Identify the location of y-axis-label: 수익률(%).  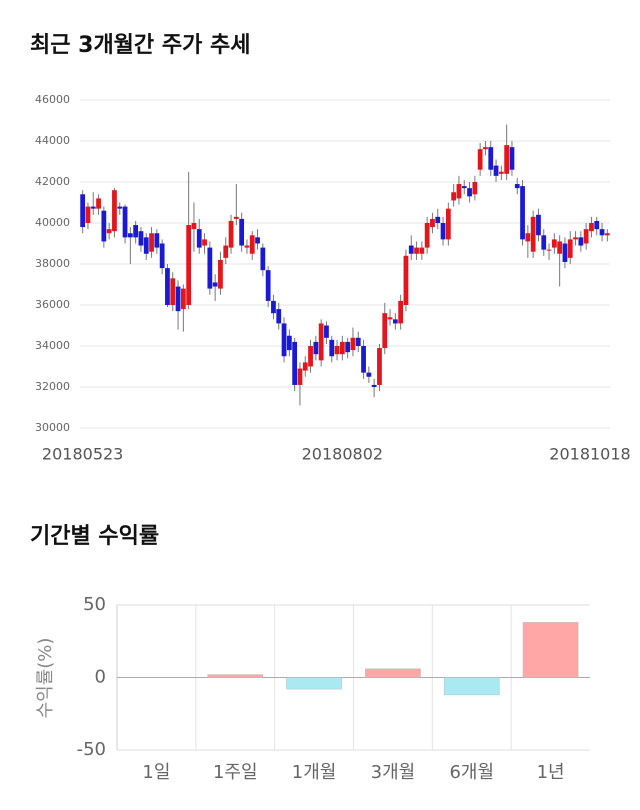
(45, 678).